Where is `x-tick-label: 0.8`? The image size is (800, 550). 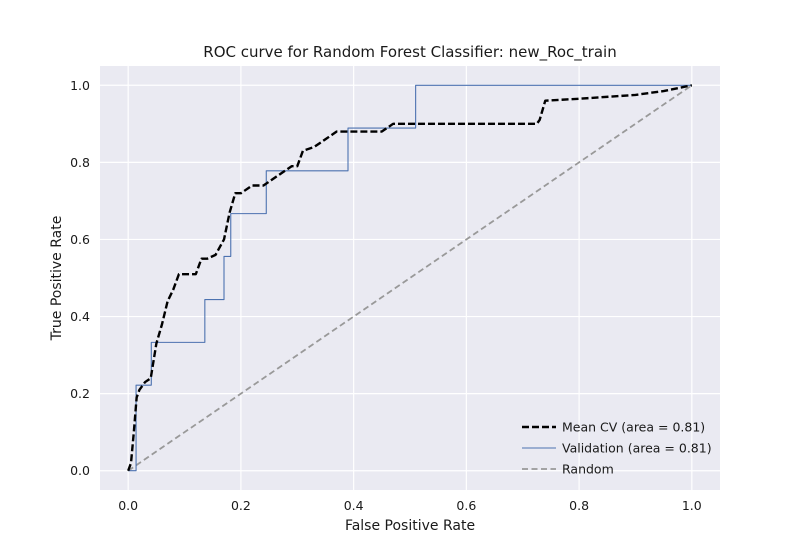 x-tick-label: 0.8 is located at coordinates (579, 505).